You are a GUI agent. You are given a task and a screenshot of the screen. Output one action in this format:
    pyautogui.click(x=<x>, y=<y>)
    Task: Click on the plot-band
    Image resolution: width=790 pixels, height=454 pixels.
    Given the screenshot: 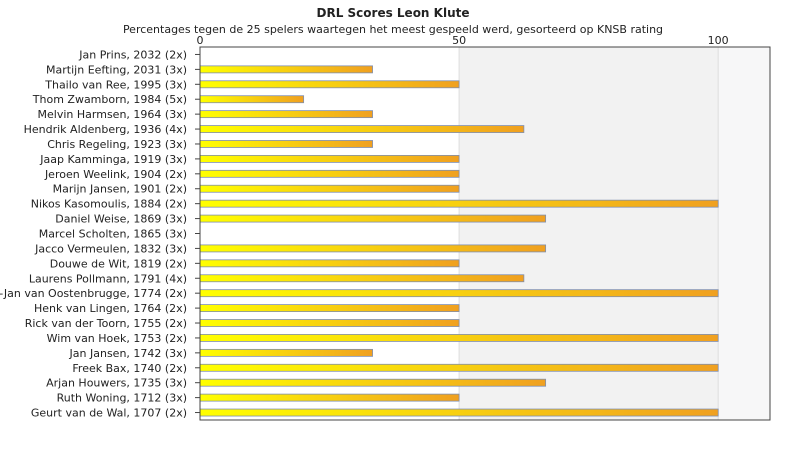 What is the action you would take?
    pyautogui.click(x=744, y=233)
    